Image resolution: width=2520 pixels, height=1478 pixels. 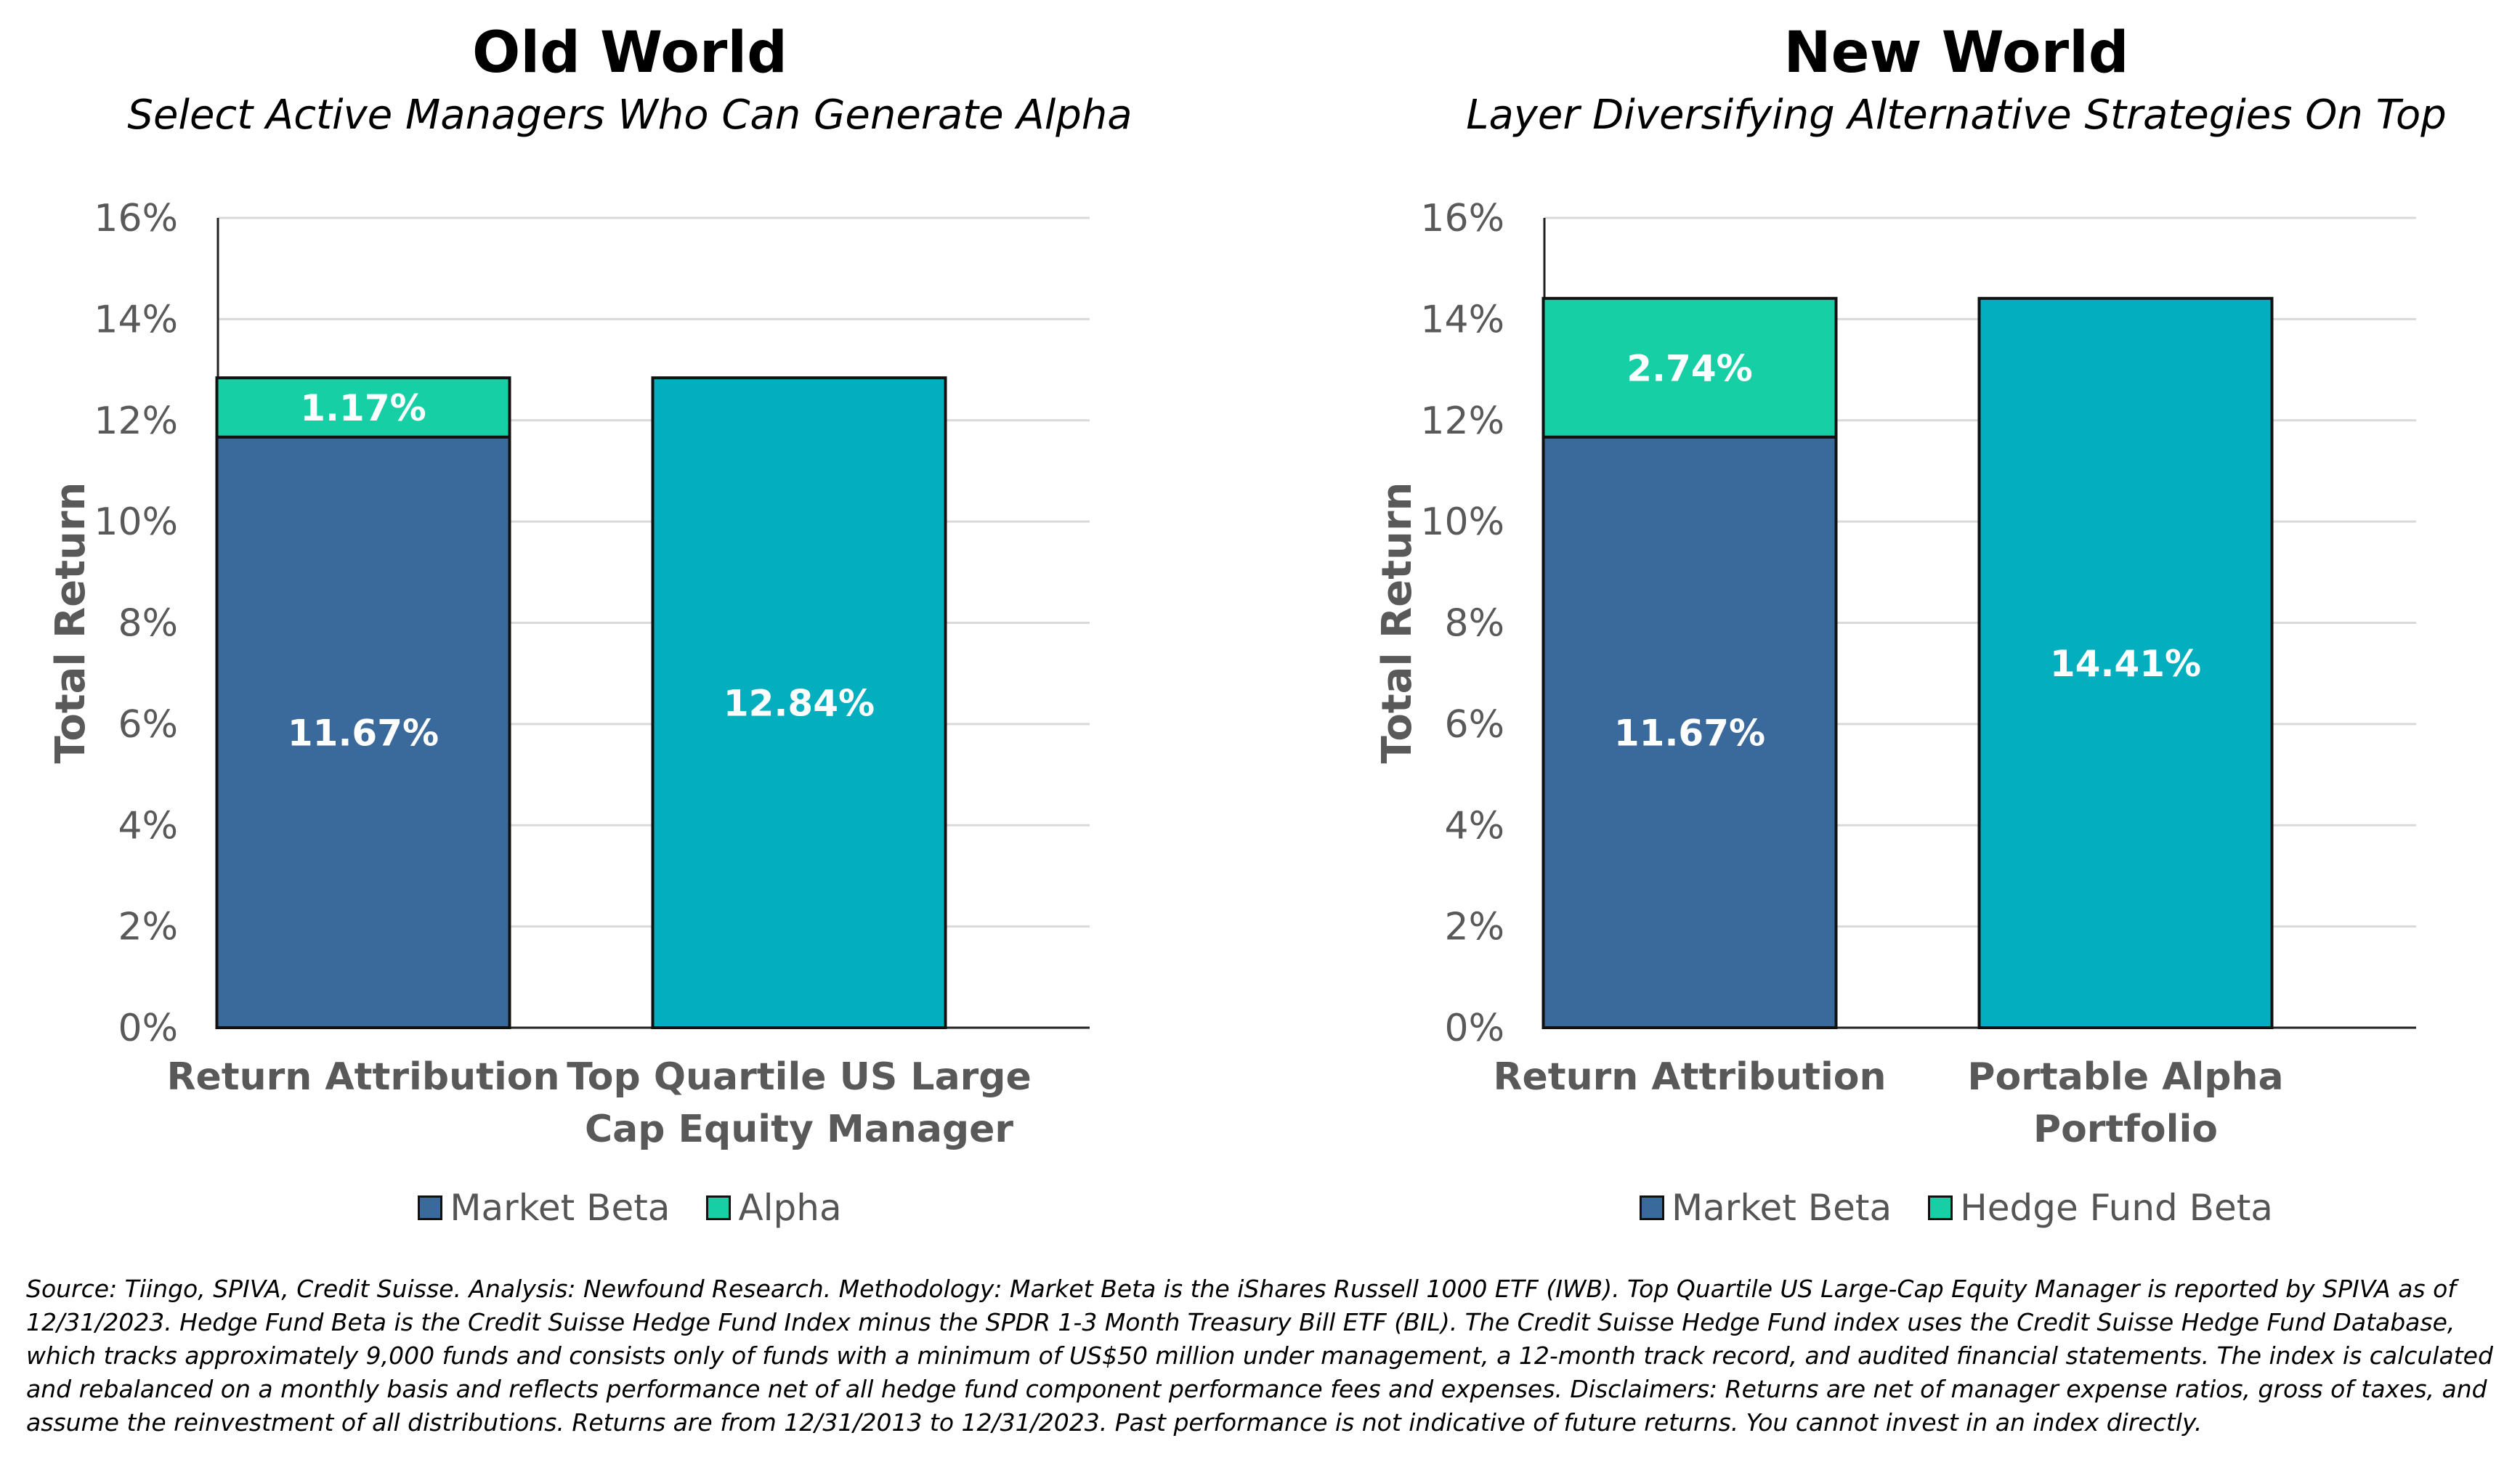 What do you see at coordinates (799, 1129) in the screenshot?
I see `x-category-label: Cap Equity Manager` at bounding box center [799, 1129].